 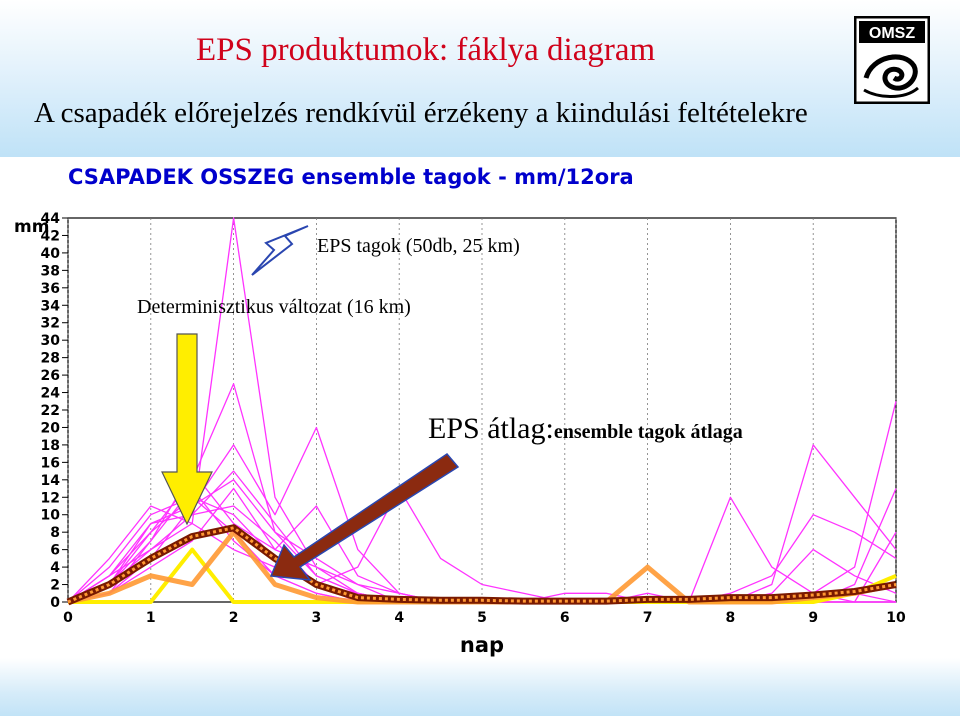 I want to click on y-tick-label: 40, so click(x=51, y=254).